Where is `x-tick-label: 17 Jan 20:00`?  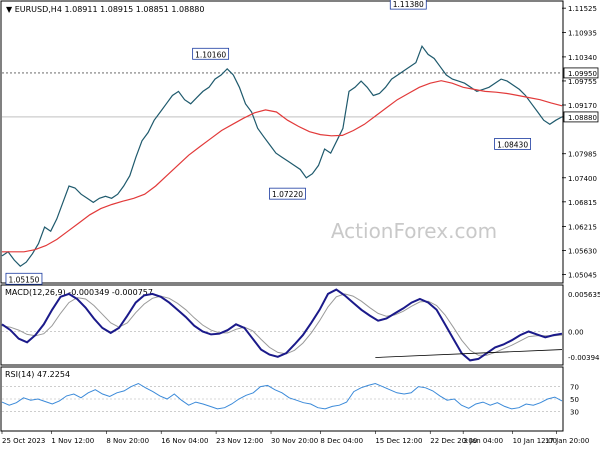
x-tick-label: 17 Jan 20:00 is located at coordinates (567, 441).